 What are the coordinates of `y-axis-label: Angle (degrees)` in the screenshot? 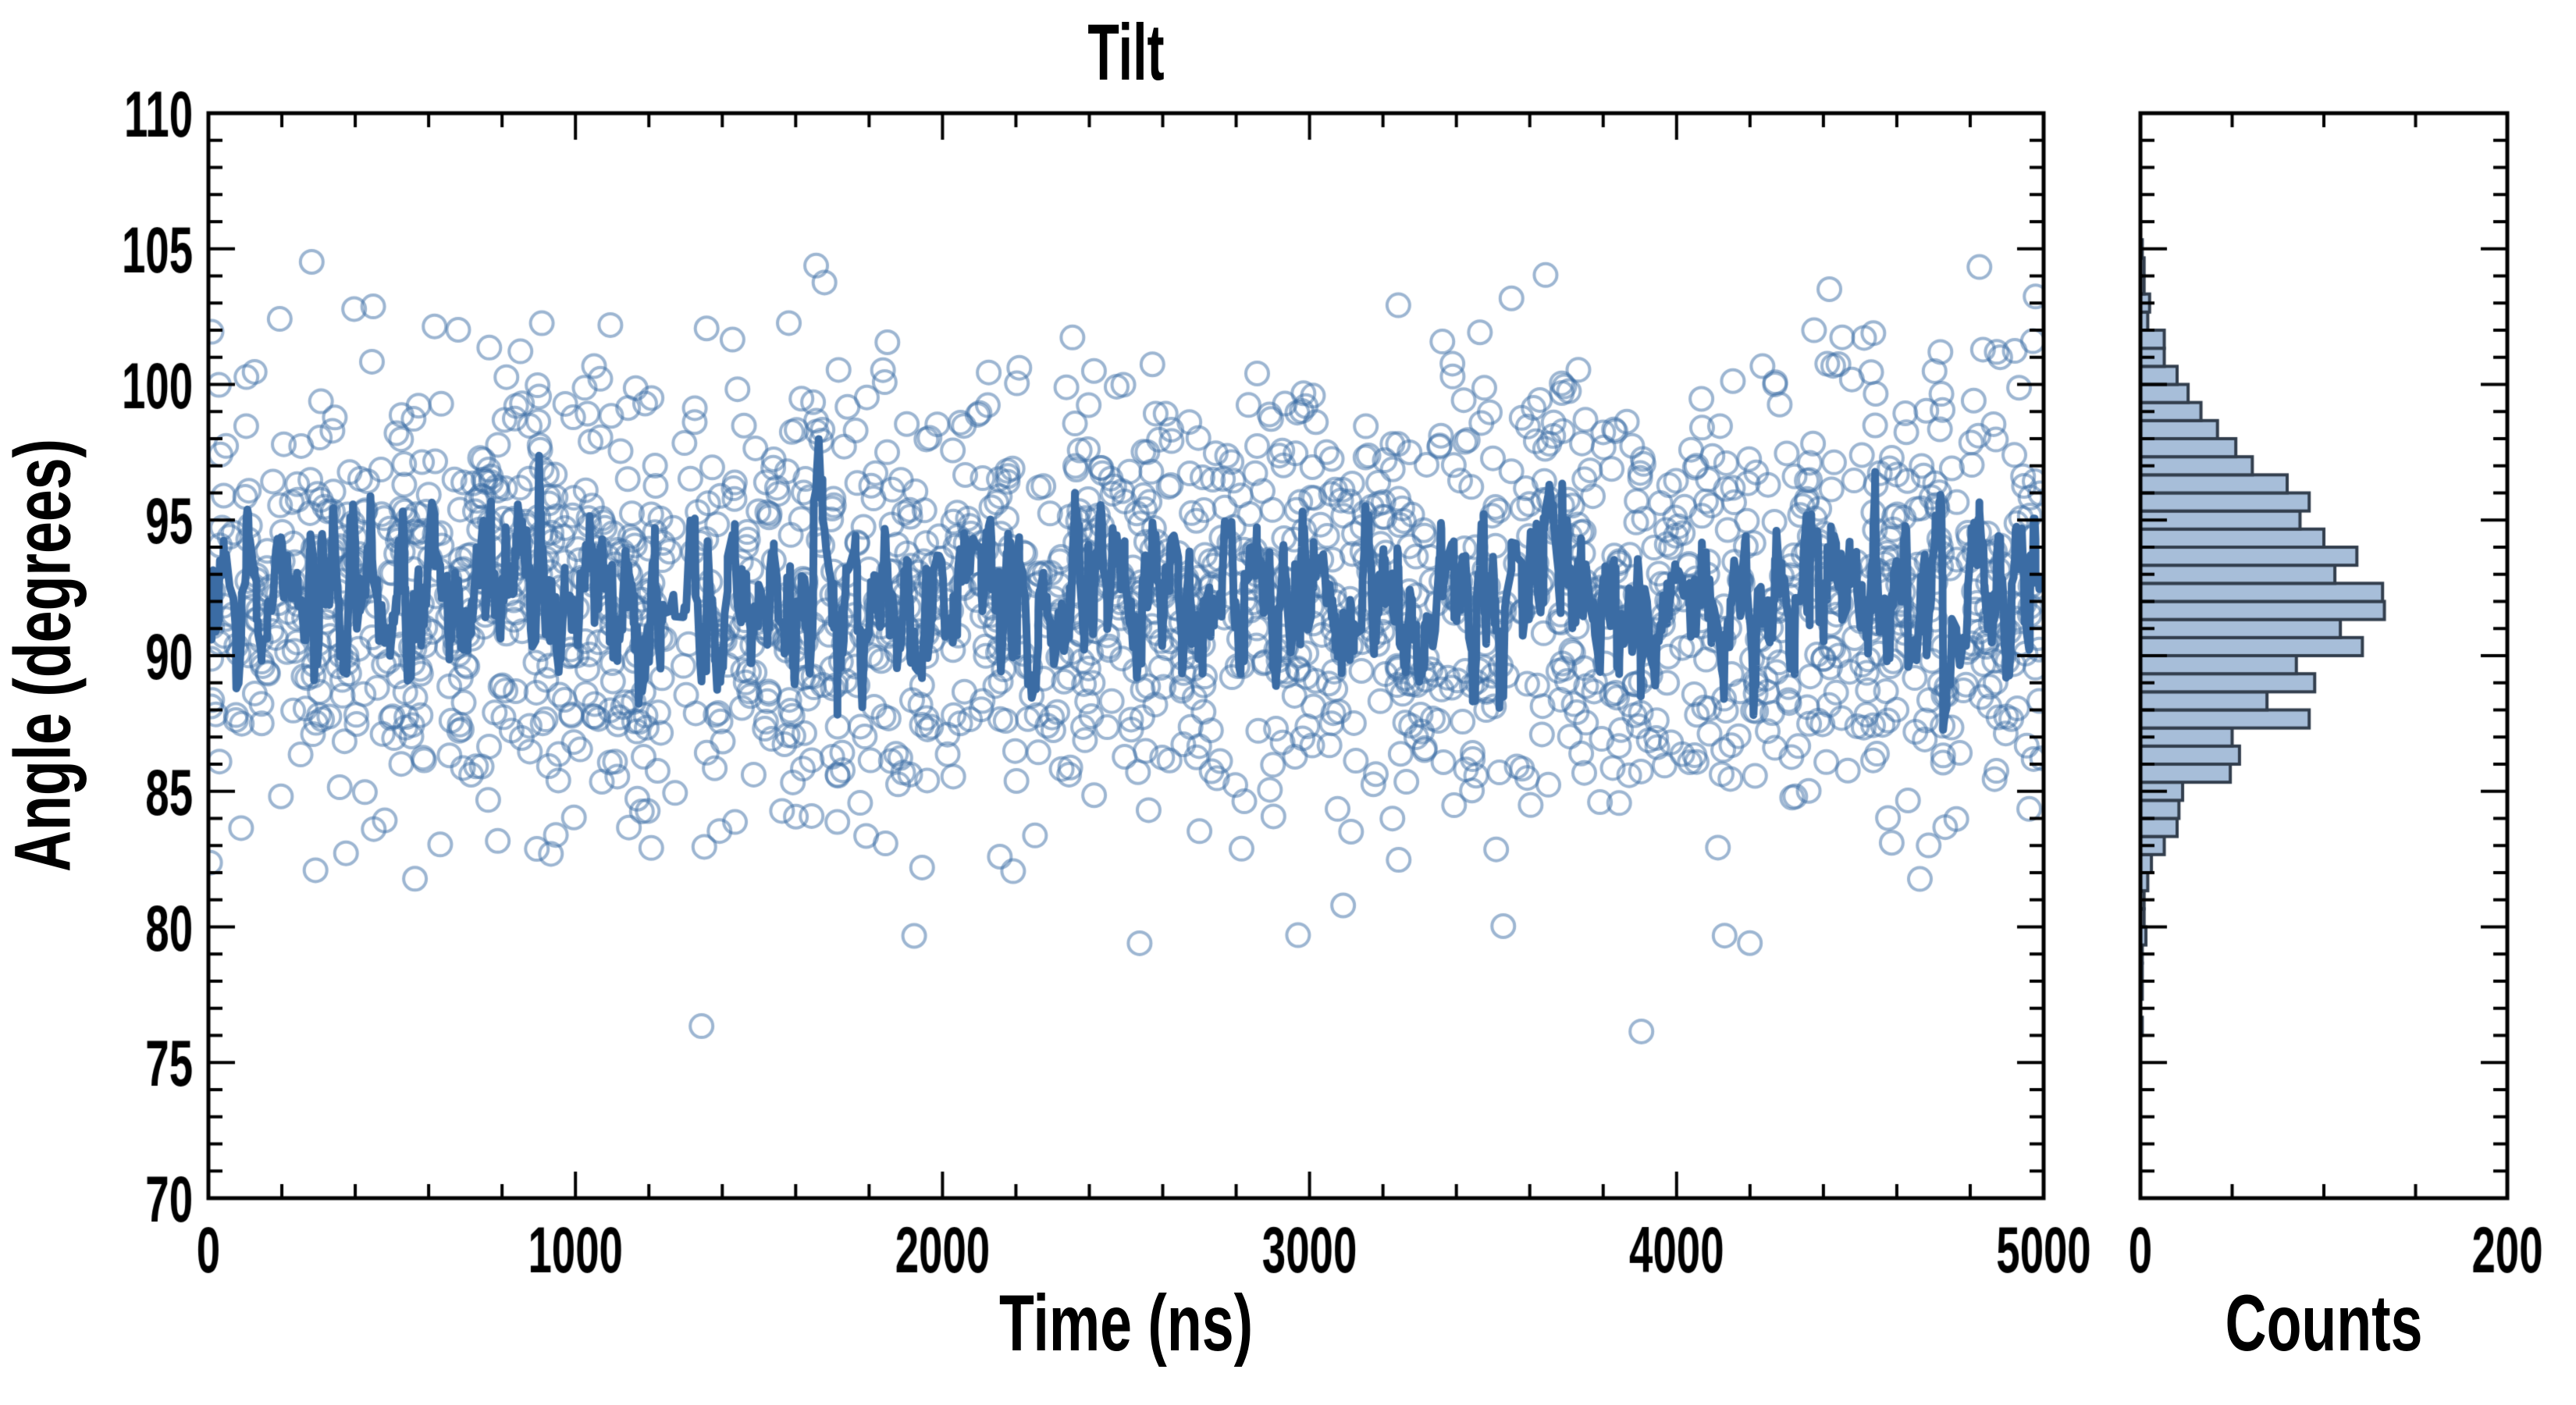 It's located at (43, 656).